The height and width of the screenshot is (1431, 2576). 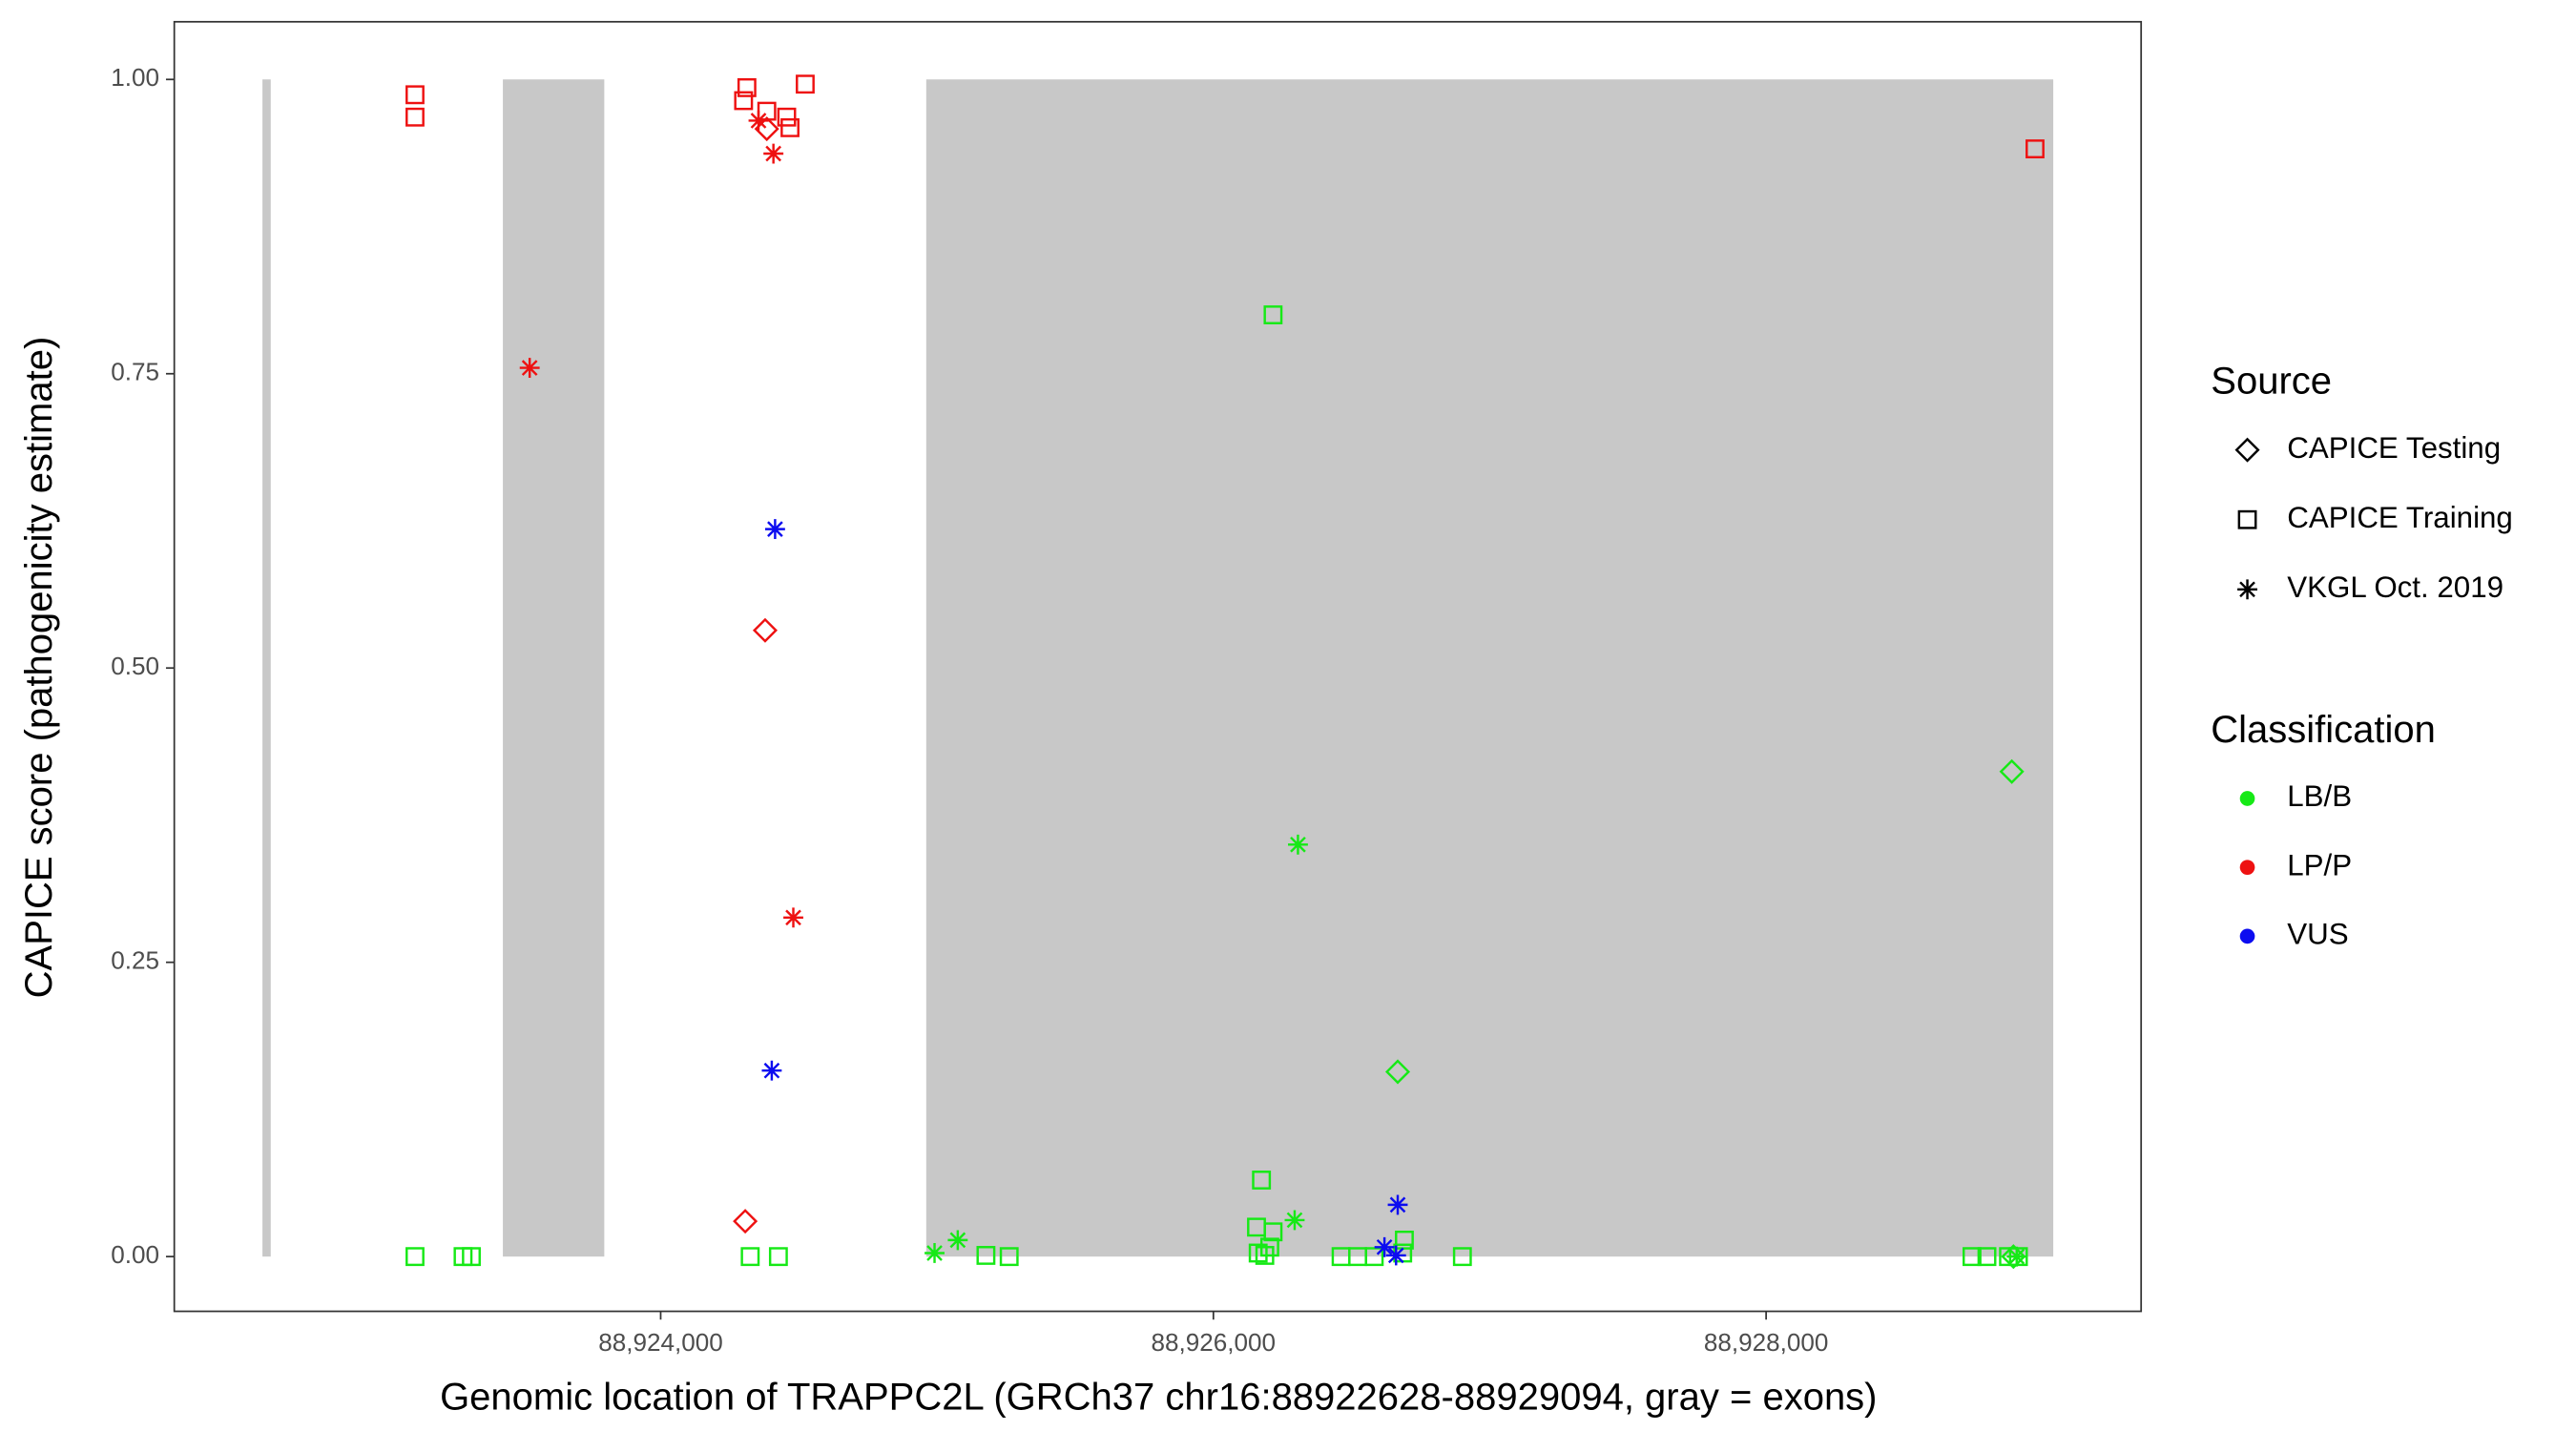 What do you see at coordinates (135, 77) in the screenshot?
I see `y-tick-label: 1.00` at bounding box center [135, 77].